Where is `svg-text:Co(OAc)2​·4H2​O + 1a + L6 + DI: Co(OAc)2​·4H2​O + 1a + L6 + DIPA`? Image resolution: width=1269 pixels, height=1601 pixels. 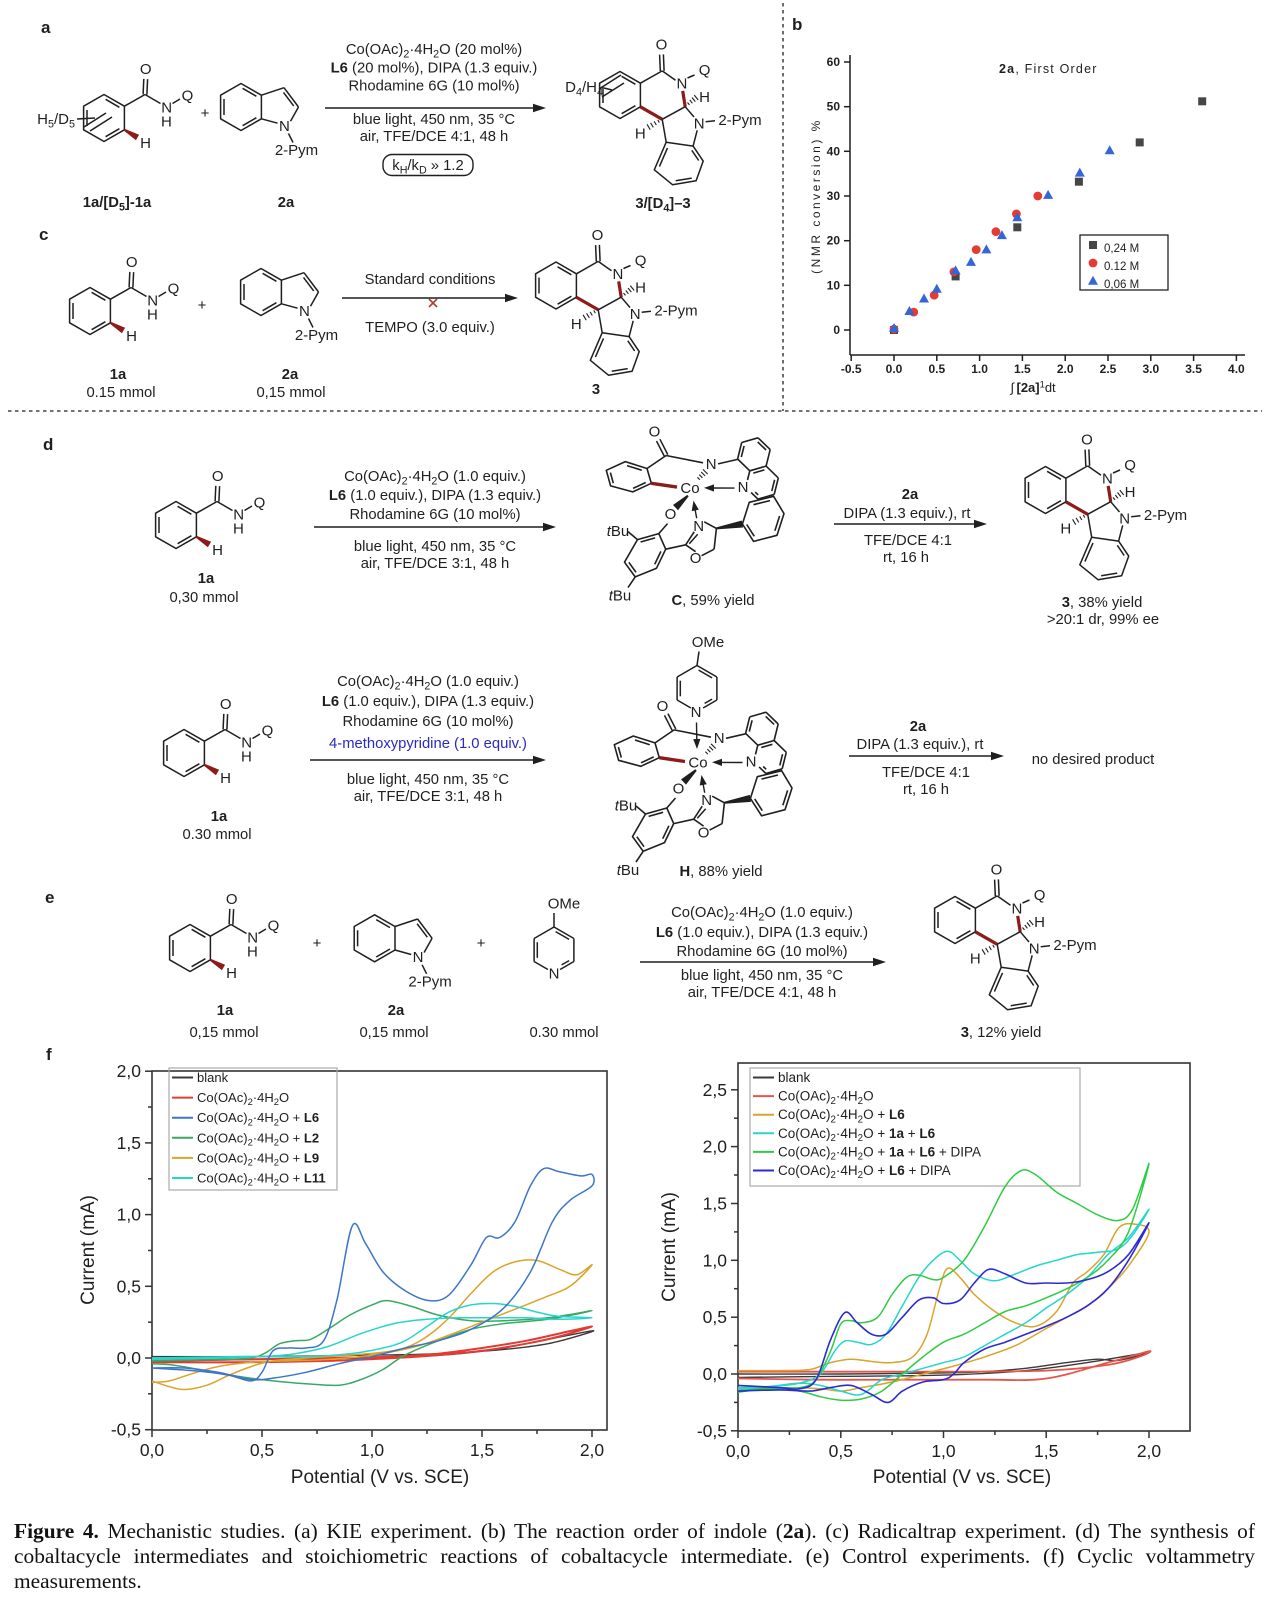 svg-text:Co(OAc)2​·4H2​O + 1a + L6 + DI: Co(OAc)2​·4H2​O + 1a + L6 + DIPA is located at coordinates (879, 1153).